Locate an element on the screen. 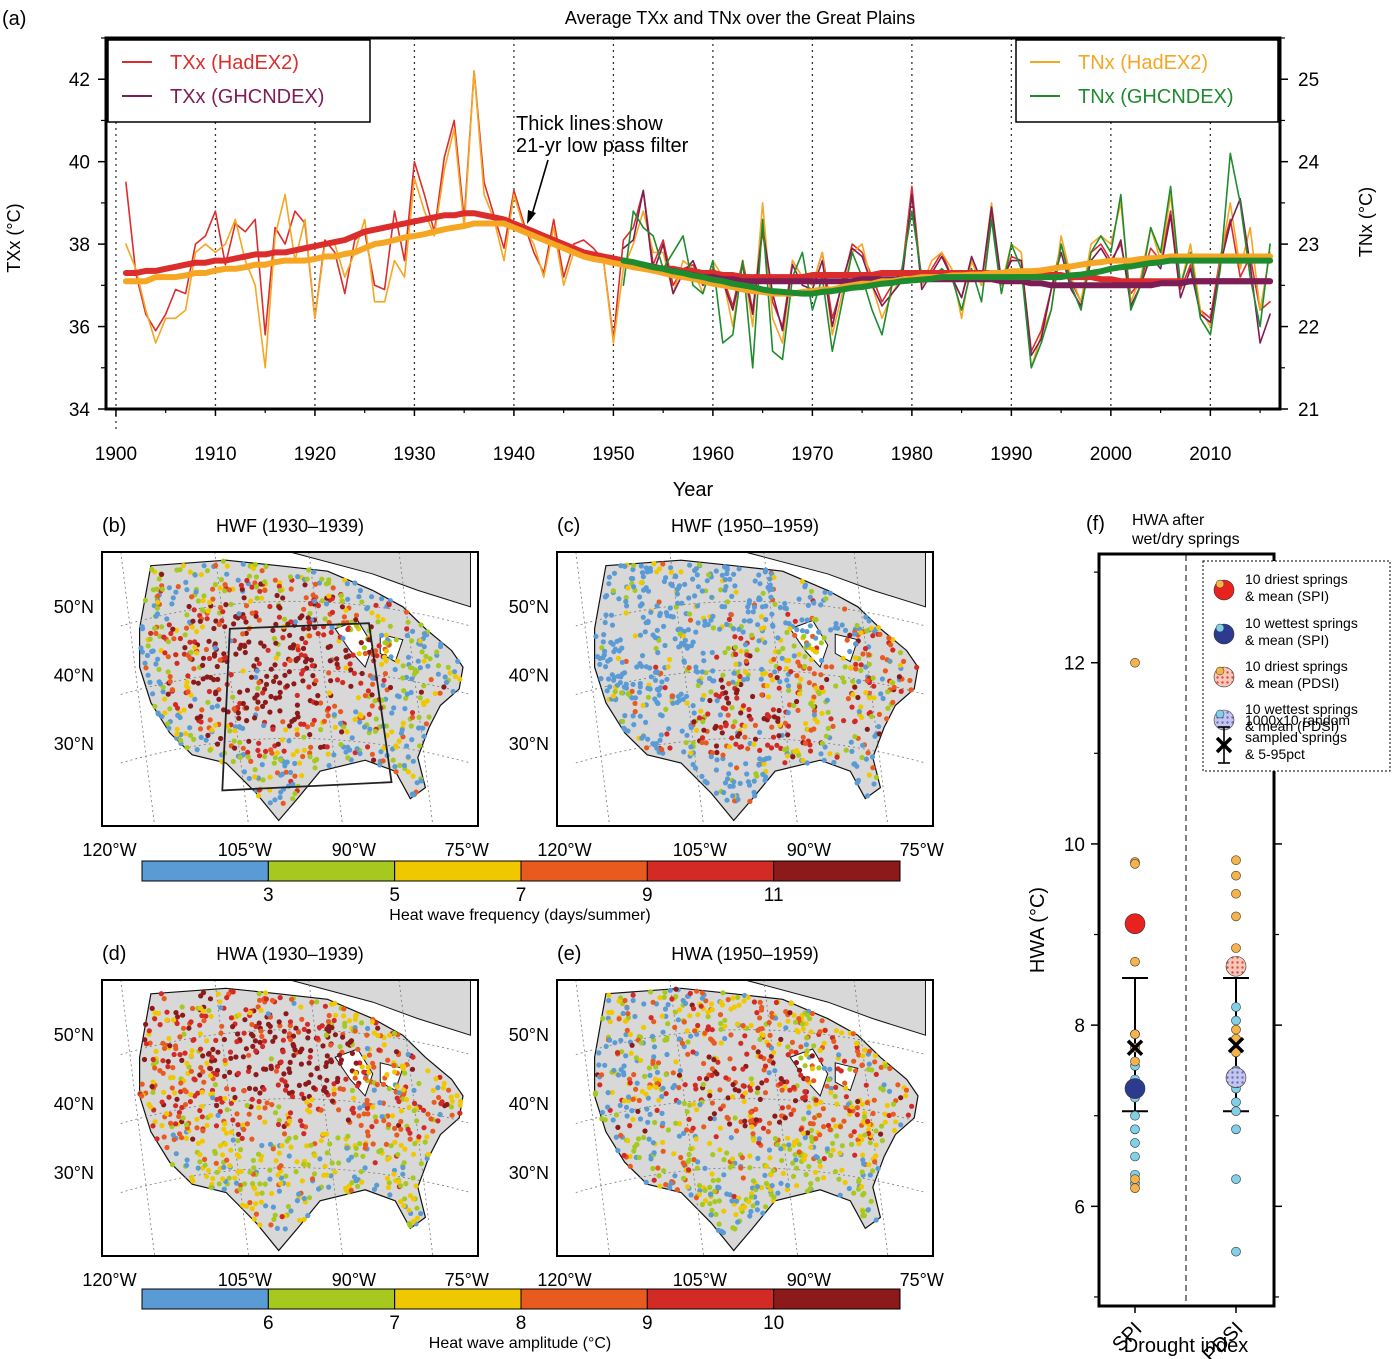 The height and width of the screenshot is (1359, 1394). legend-label: sampled springs is located at coordinates (1296, 737).